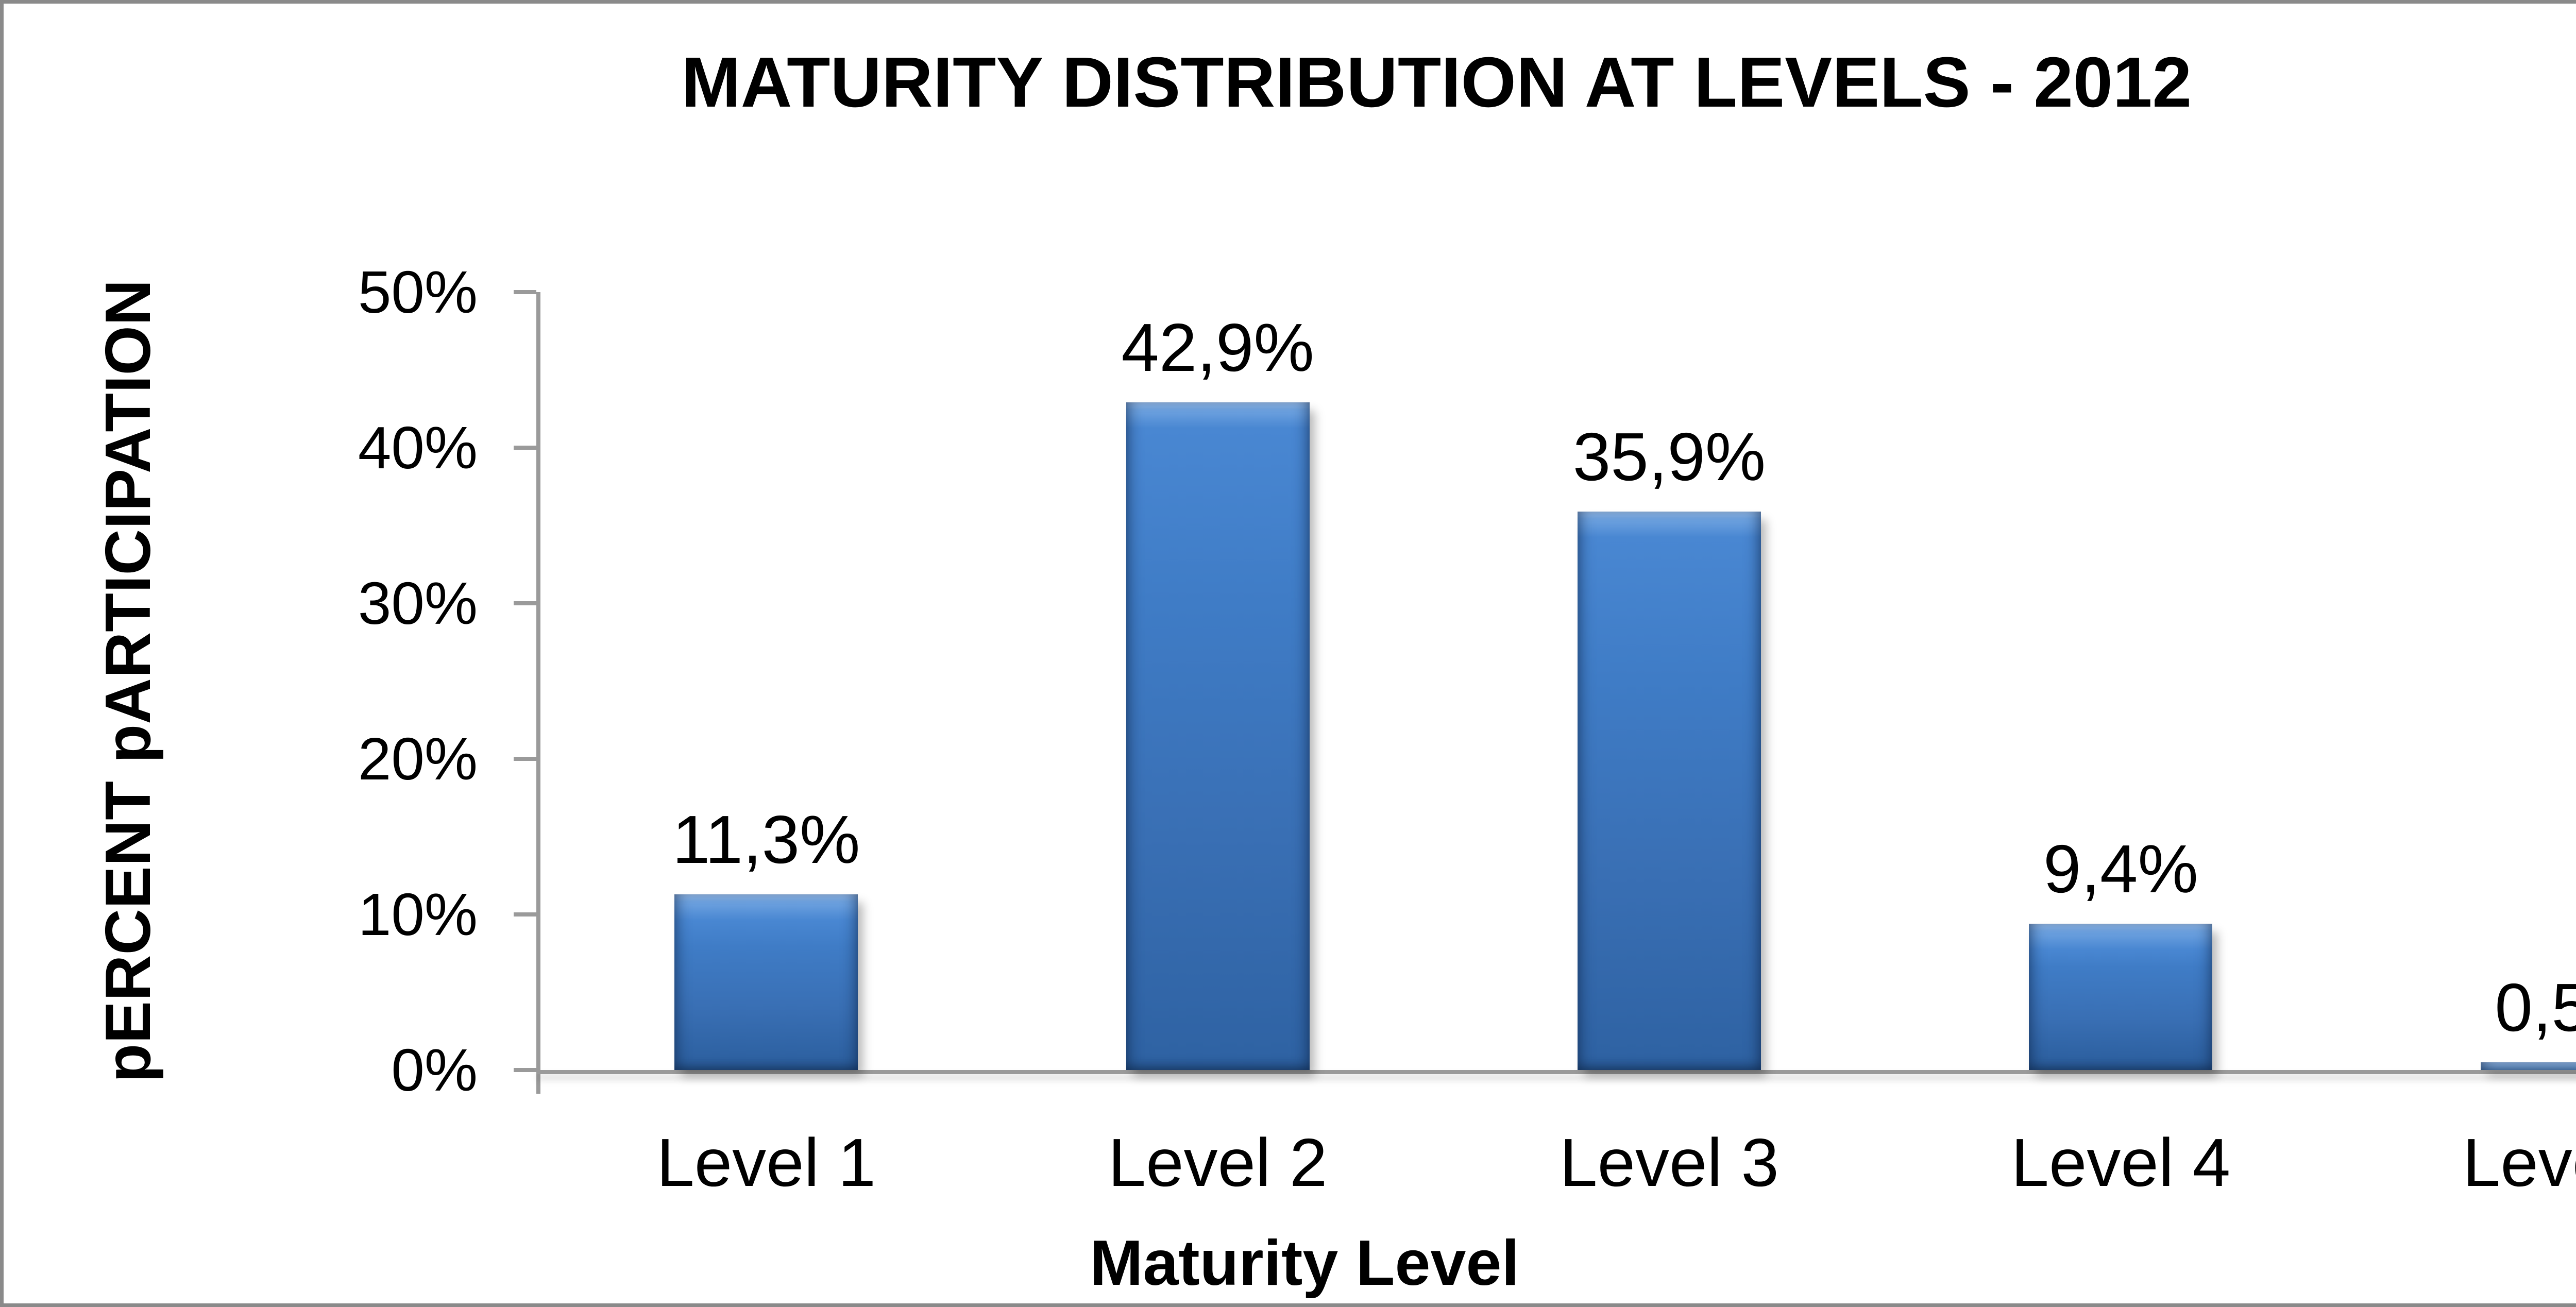 The image size is (2576, 1307). What do you see at coordinates (1436, 82) in the screenshot?
I see `chart-title: MATURITY DISTRIBUTION AT LEVELS - 2012` at bounding box center [1436, 82].